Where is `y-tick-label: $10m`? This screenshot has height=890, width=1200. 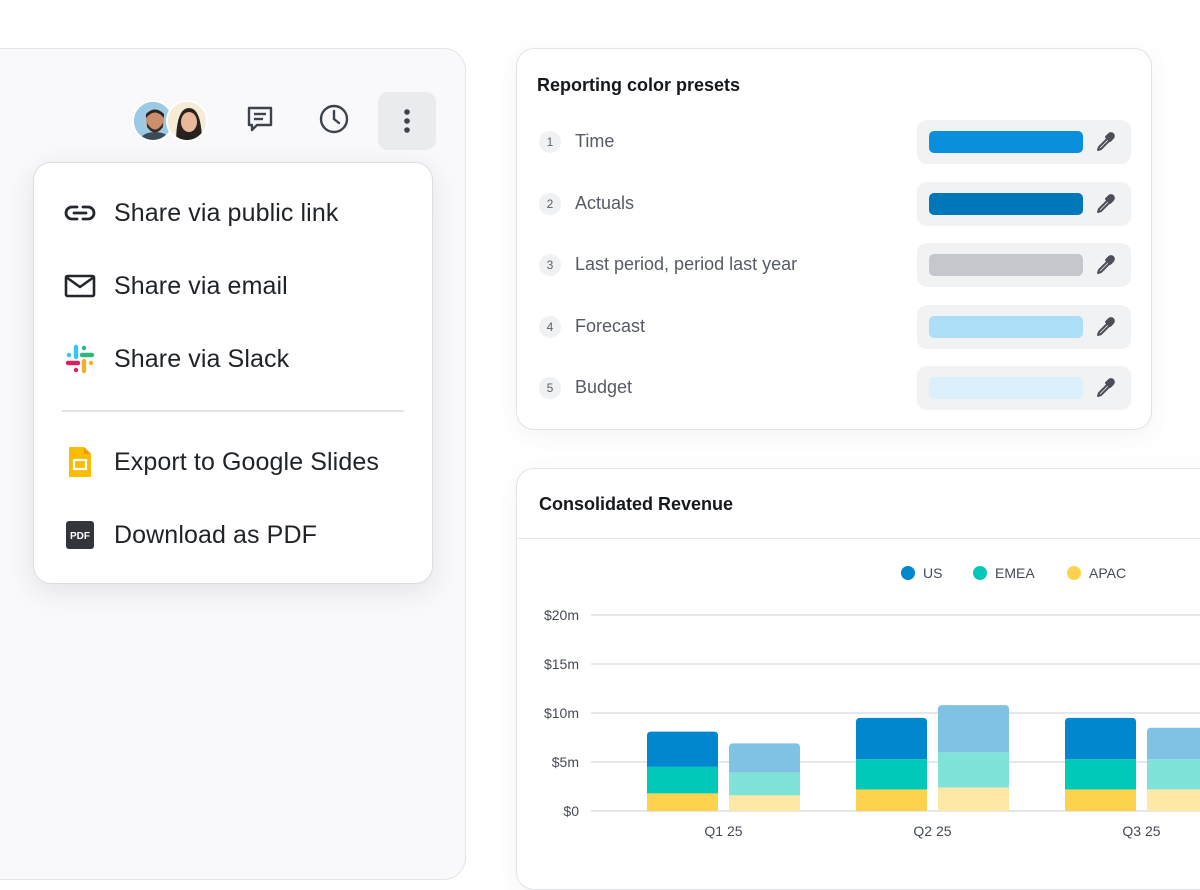 y-tick-label: $10m is located at coordinates (561, 713).